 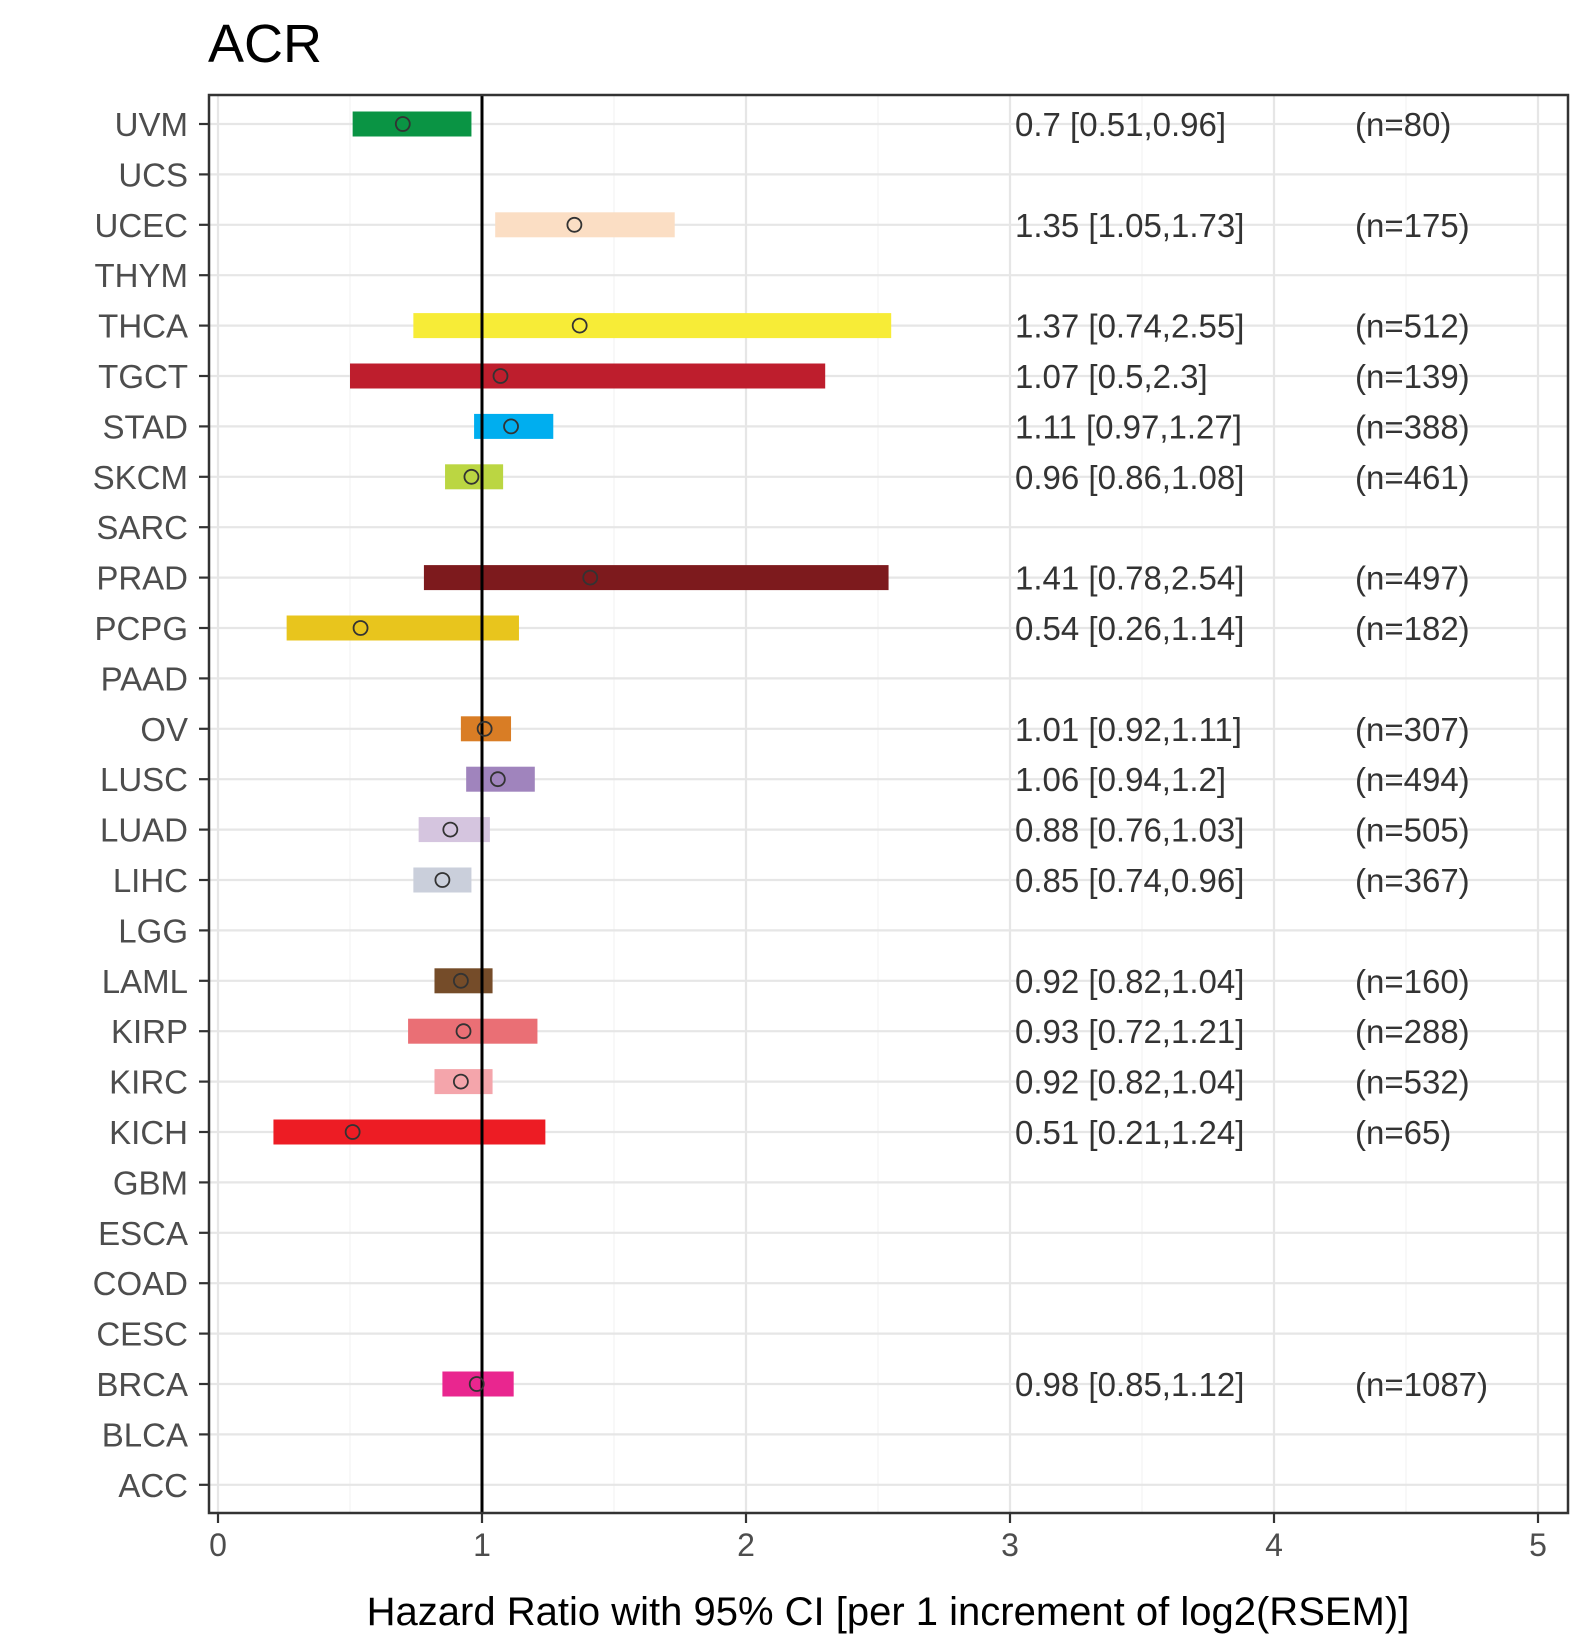 I want to click on x-tick-label: 0, so click(x=218, y=1545).